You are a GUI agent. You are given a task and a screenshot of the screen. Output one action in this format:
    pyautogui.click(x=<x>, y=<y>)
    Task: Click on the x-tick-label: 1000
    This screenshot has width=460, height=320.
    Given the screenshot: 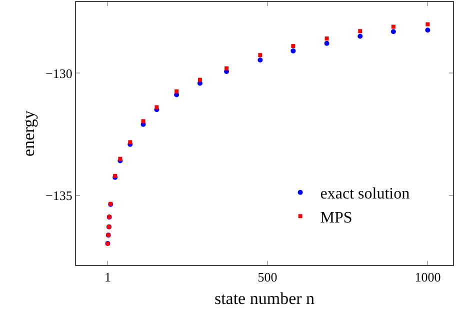 What is the action you would take?
    pyautogui.click(x=427, y=277)
    